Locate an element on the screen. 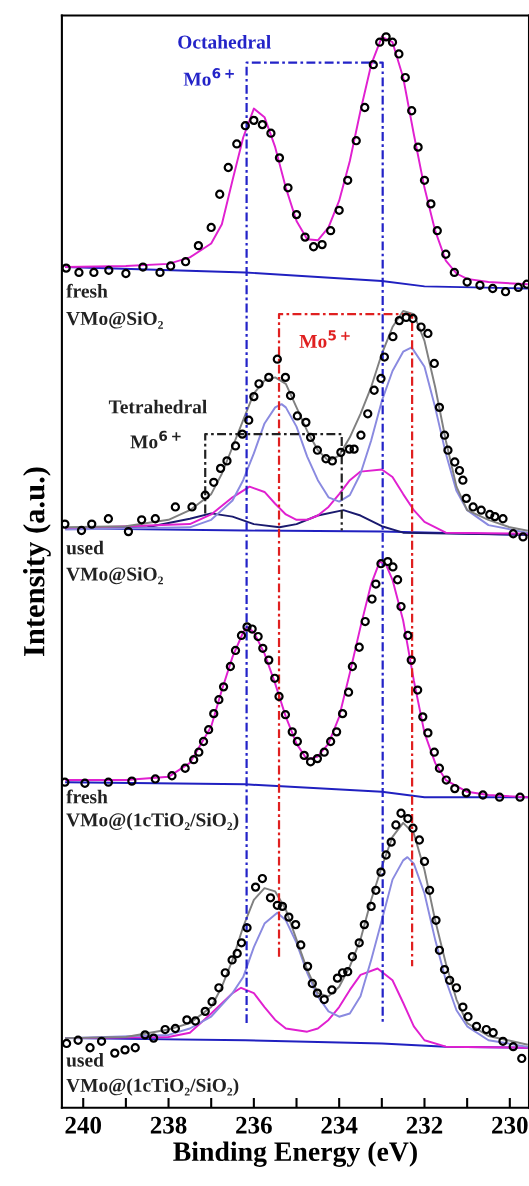 This screenshot has height=1186, width=529. x-tick-label: 240 is located at coordinates (83, 1125).